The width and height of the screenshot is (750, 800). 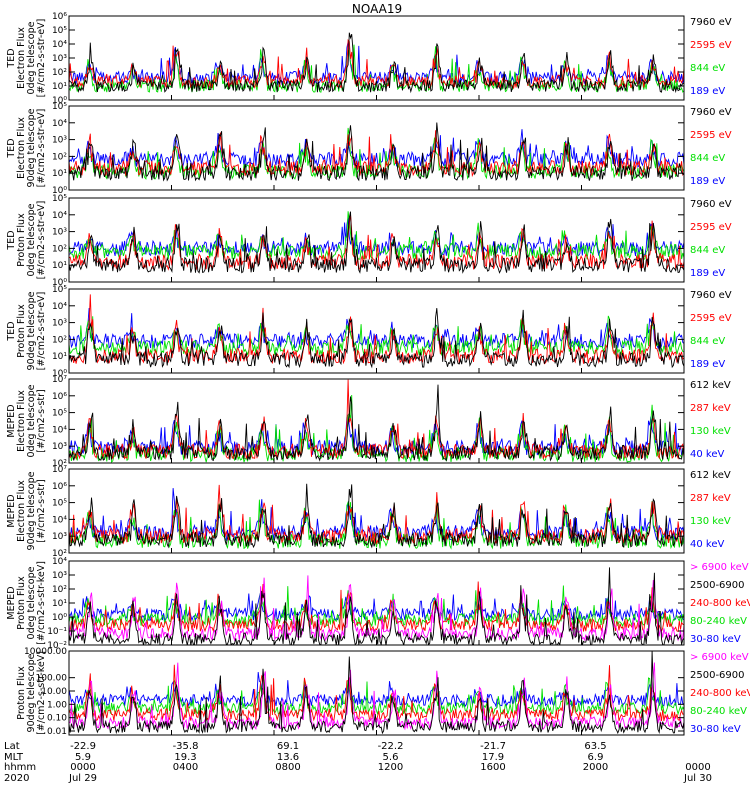 I want to click on y-tick-label: 0.10, so click(x=57, y=719).